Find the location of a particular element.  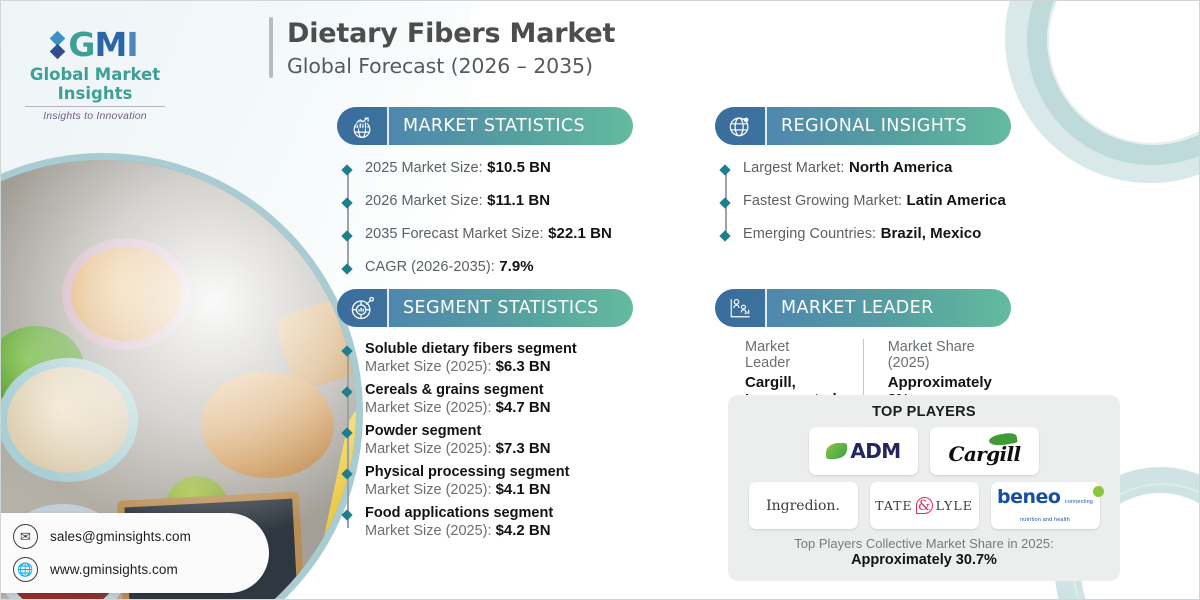

region-label: Fastest Growing Market: is located at coordinates (823, 201).